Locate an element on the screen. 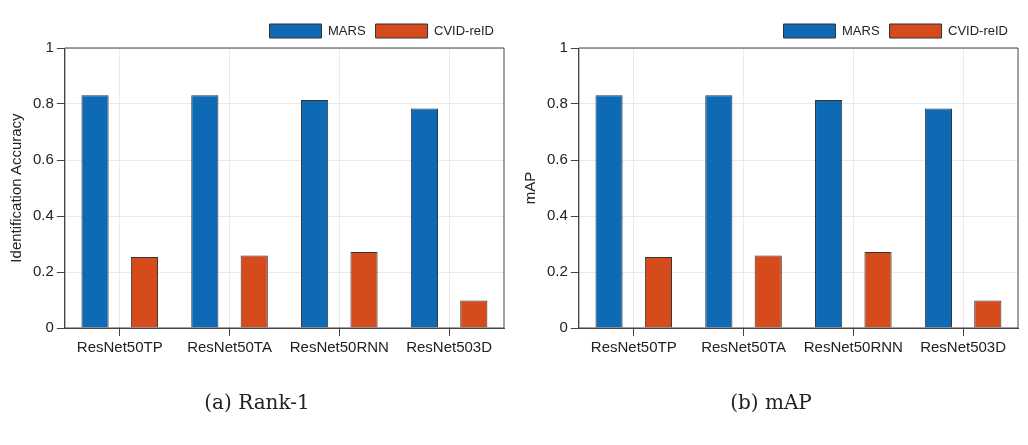 The height and width of the screenshot is (445, 1028). y-axis-title: Identification Accuracy is located at coordinates (16, 187).